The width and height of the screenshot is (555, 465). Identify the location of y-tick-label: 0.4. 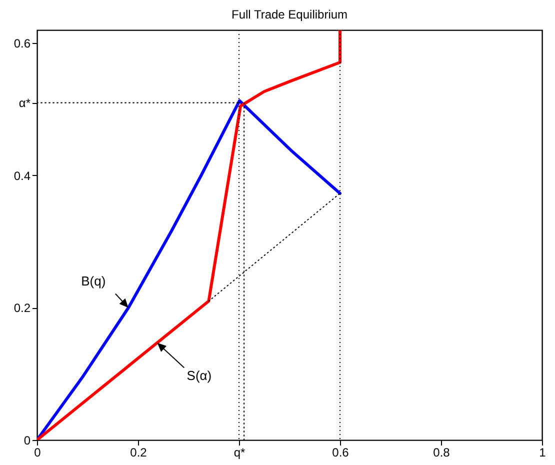
(22, 175).